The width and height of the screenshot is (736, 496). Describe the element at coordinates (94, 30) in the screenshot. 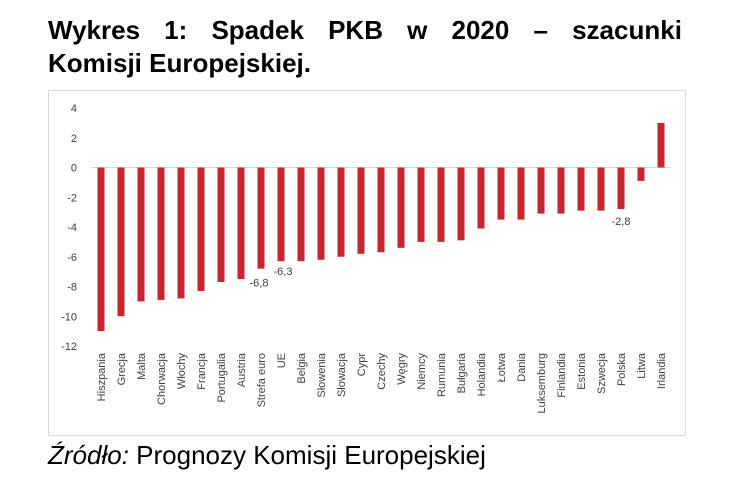

I see `title-word: Wykres` at that location.